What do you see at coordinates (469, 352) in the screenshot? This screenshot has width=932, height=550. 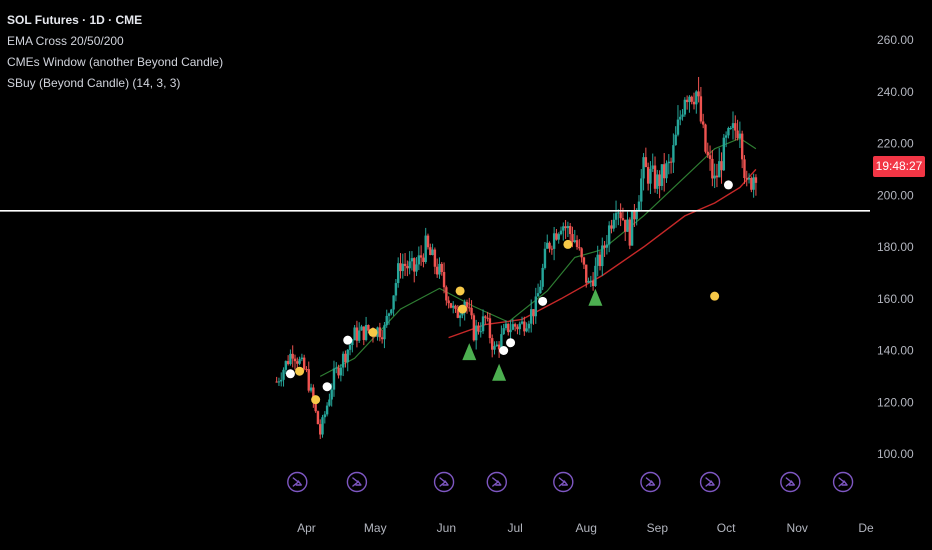 I see `buy-triangle` at bounding box center [469, 352].